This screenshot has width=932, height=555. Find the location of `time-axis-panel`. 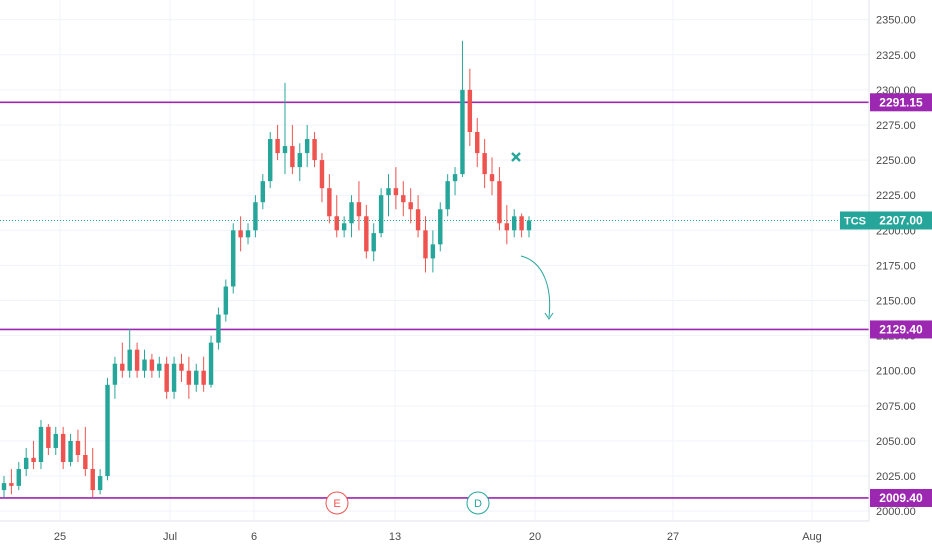

time-axis-panel is located at coordinates (466, 535).